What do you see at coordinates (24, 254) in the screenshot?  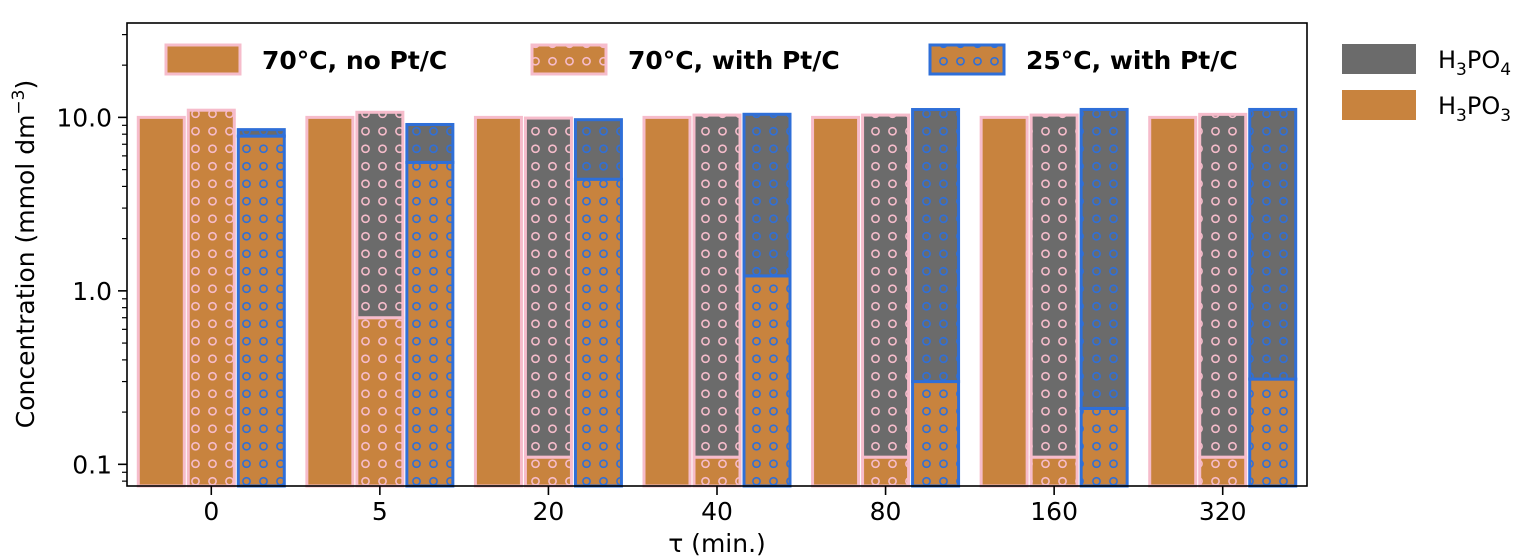 I see `y-axis-title: Concentration (mmol dm−3)` at bounding box center [24, 254].